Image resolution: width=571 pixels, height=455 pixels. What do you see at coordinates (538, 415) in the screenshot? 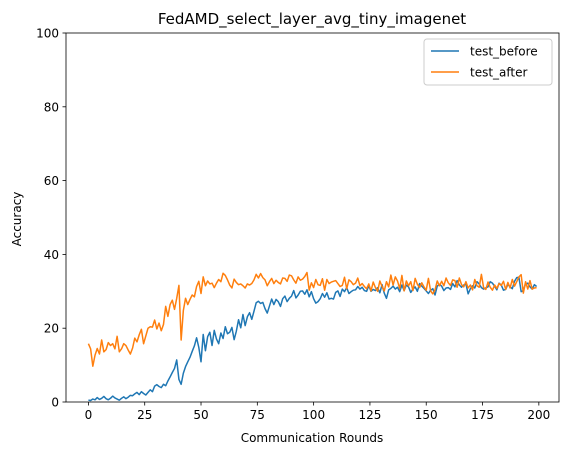
I see `x-tick-label: 200` at bounding box center [538, 415].